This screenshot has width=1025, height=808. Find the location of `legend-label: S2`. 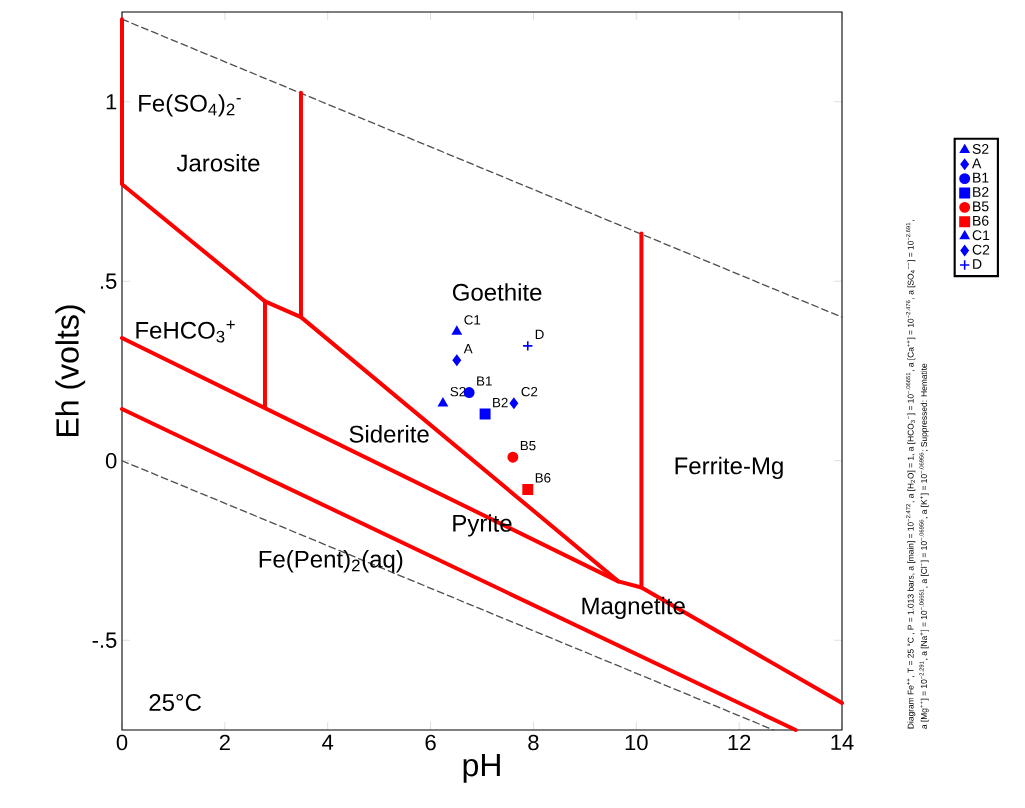

legend-label: S2 is located at coordinates (980, 149).